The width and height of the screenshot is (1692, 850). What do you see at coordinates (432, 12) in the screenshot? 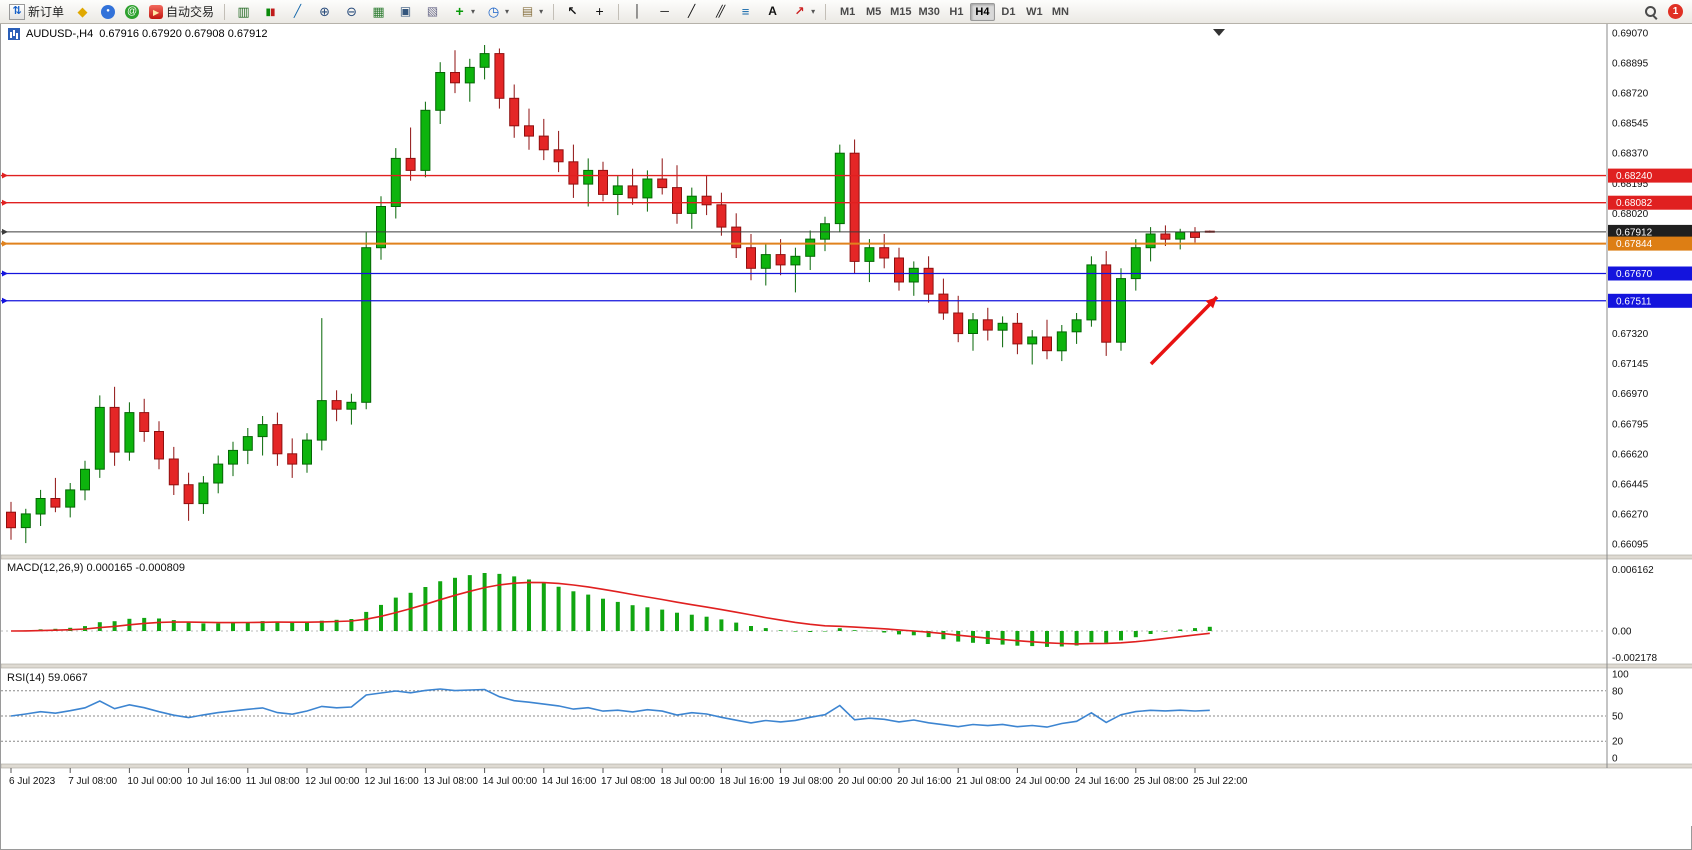
I see `profiles-button` at bounding box center [432, 12].